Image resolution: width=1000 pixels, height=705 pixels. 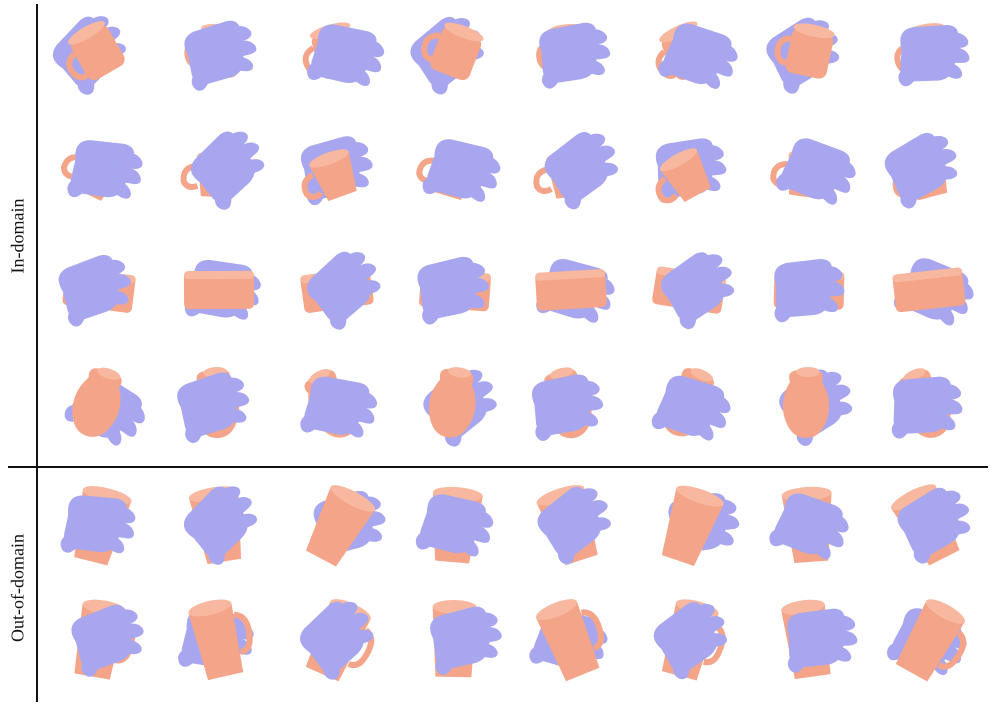 I want to click on section-divider-line, so click(x=498, y=467).